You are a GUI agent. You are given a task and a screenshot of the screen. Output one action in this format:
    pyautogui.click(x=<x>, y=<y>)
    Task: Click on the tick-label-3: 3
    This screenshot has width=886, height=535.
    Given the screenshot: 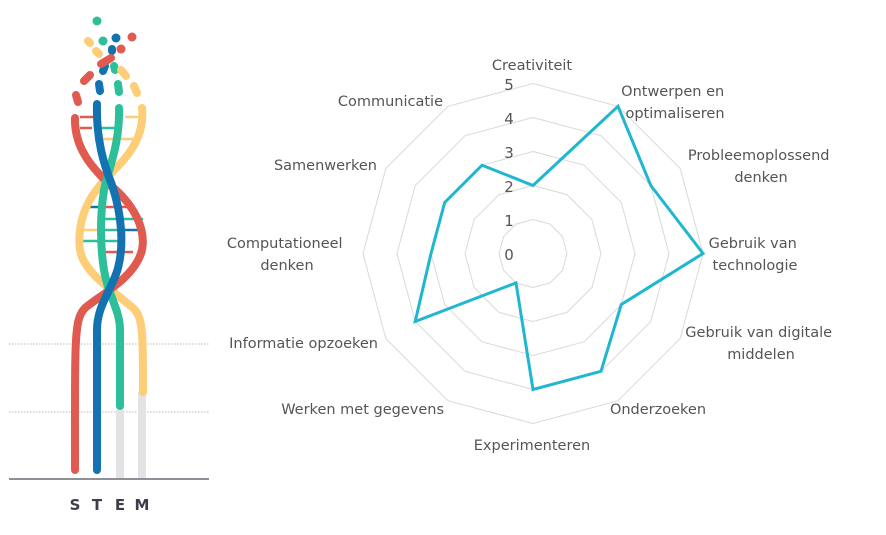 What is the action you would take?
    pyautogui.click(x=509, y=153)
    